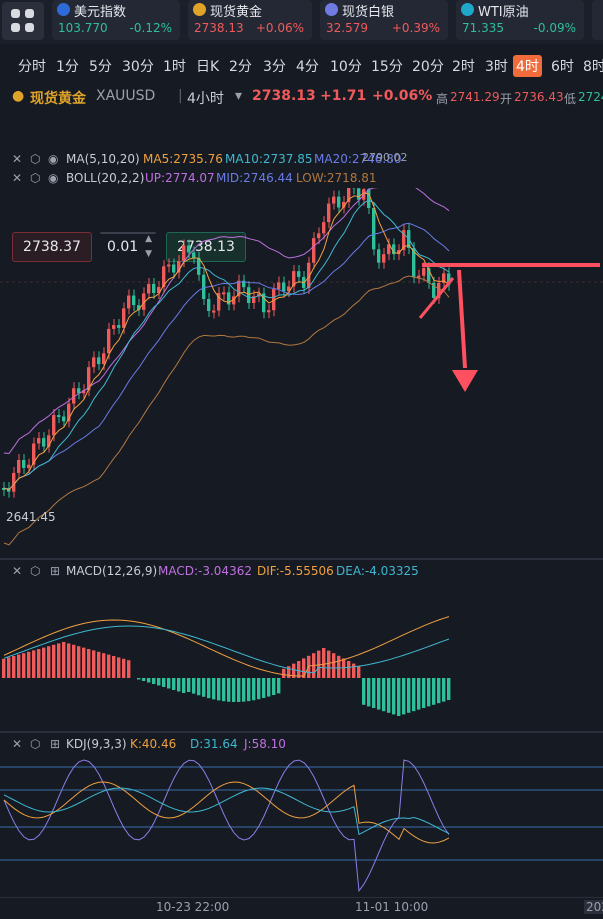 The image size is (603, 919). Describe the element at coordinates (174, 67) in the screenshot. I see `tab-tf-4: 1时` at that location.